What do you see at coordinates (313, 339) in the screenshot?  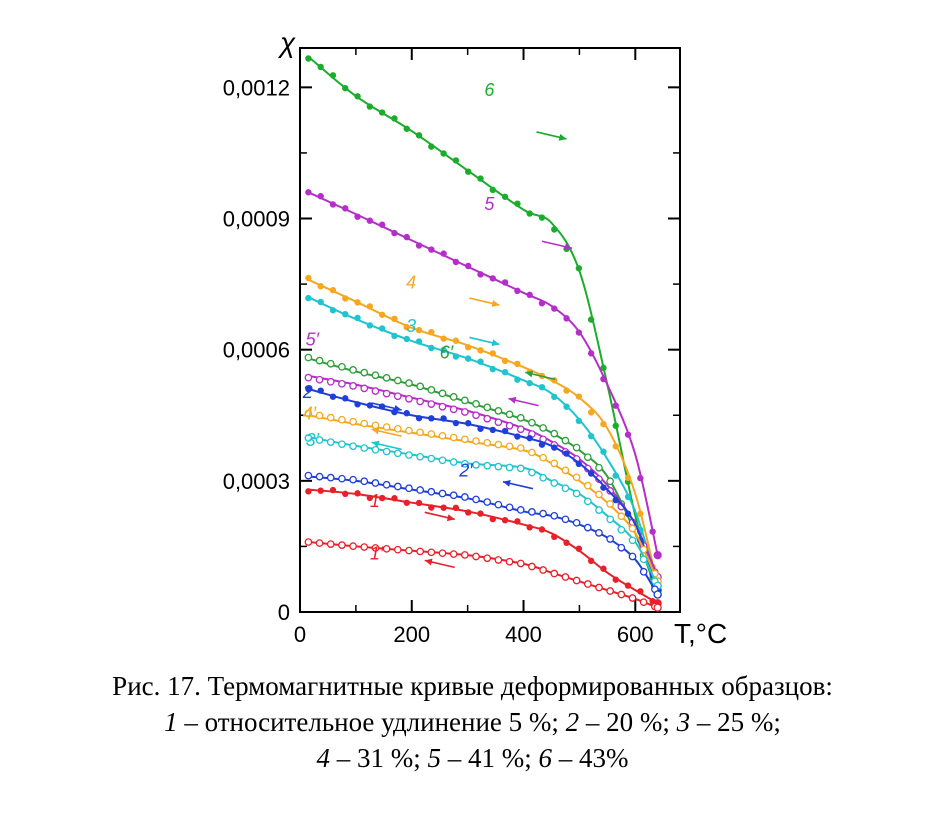 I see `series-label: 5′` at bounding box center [313, 339].